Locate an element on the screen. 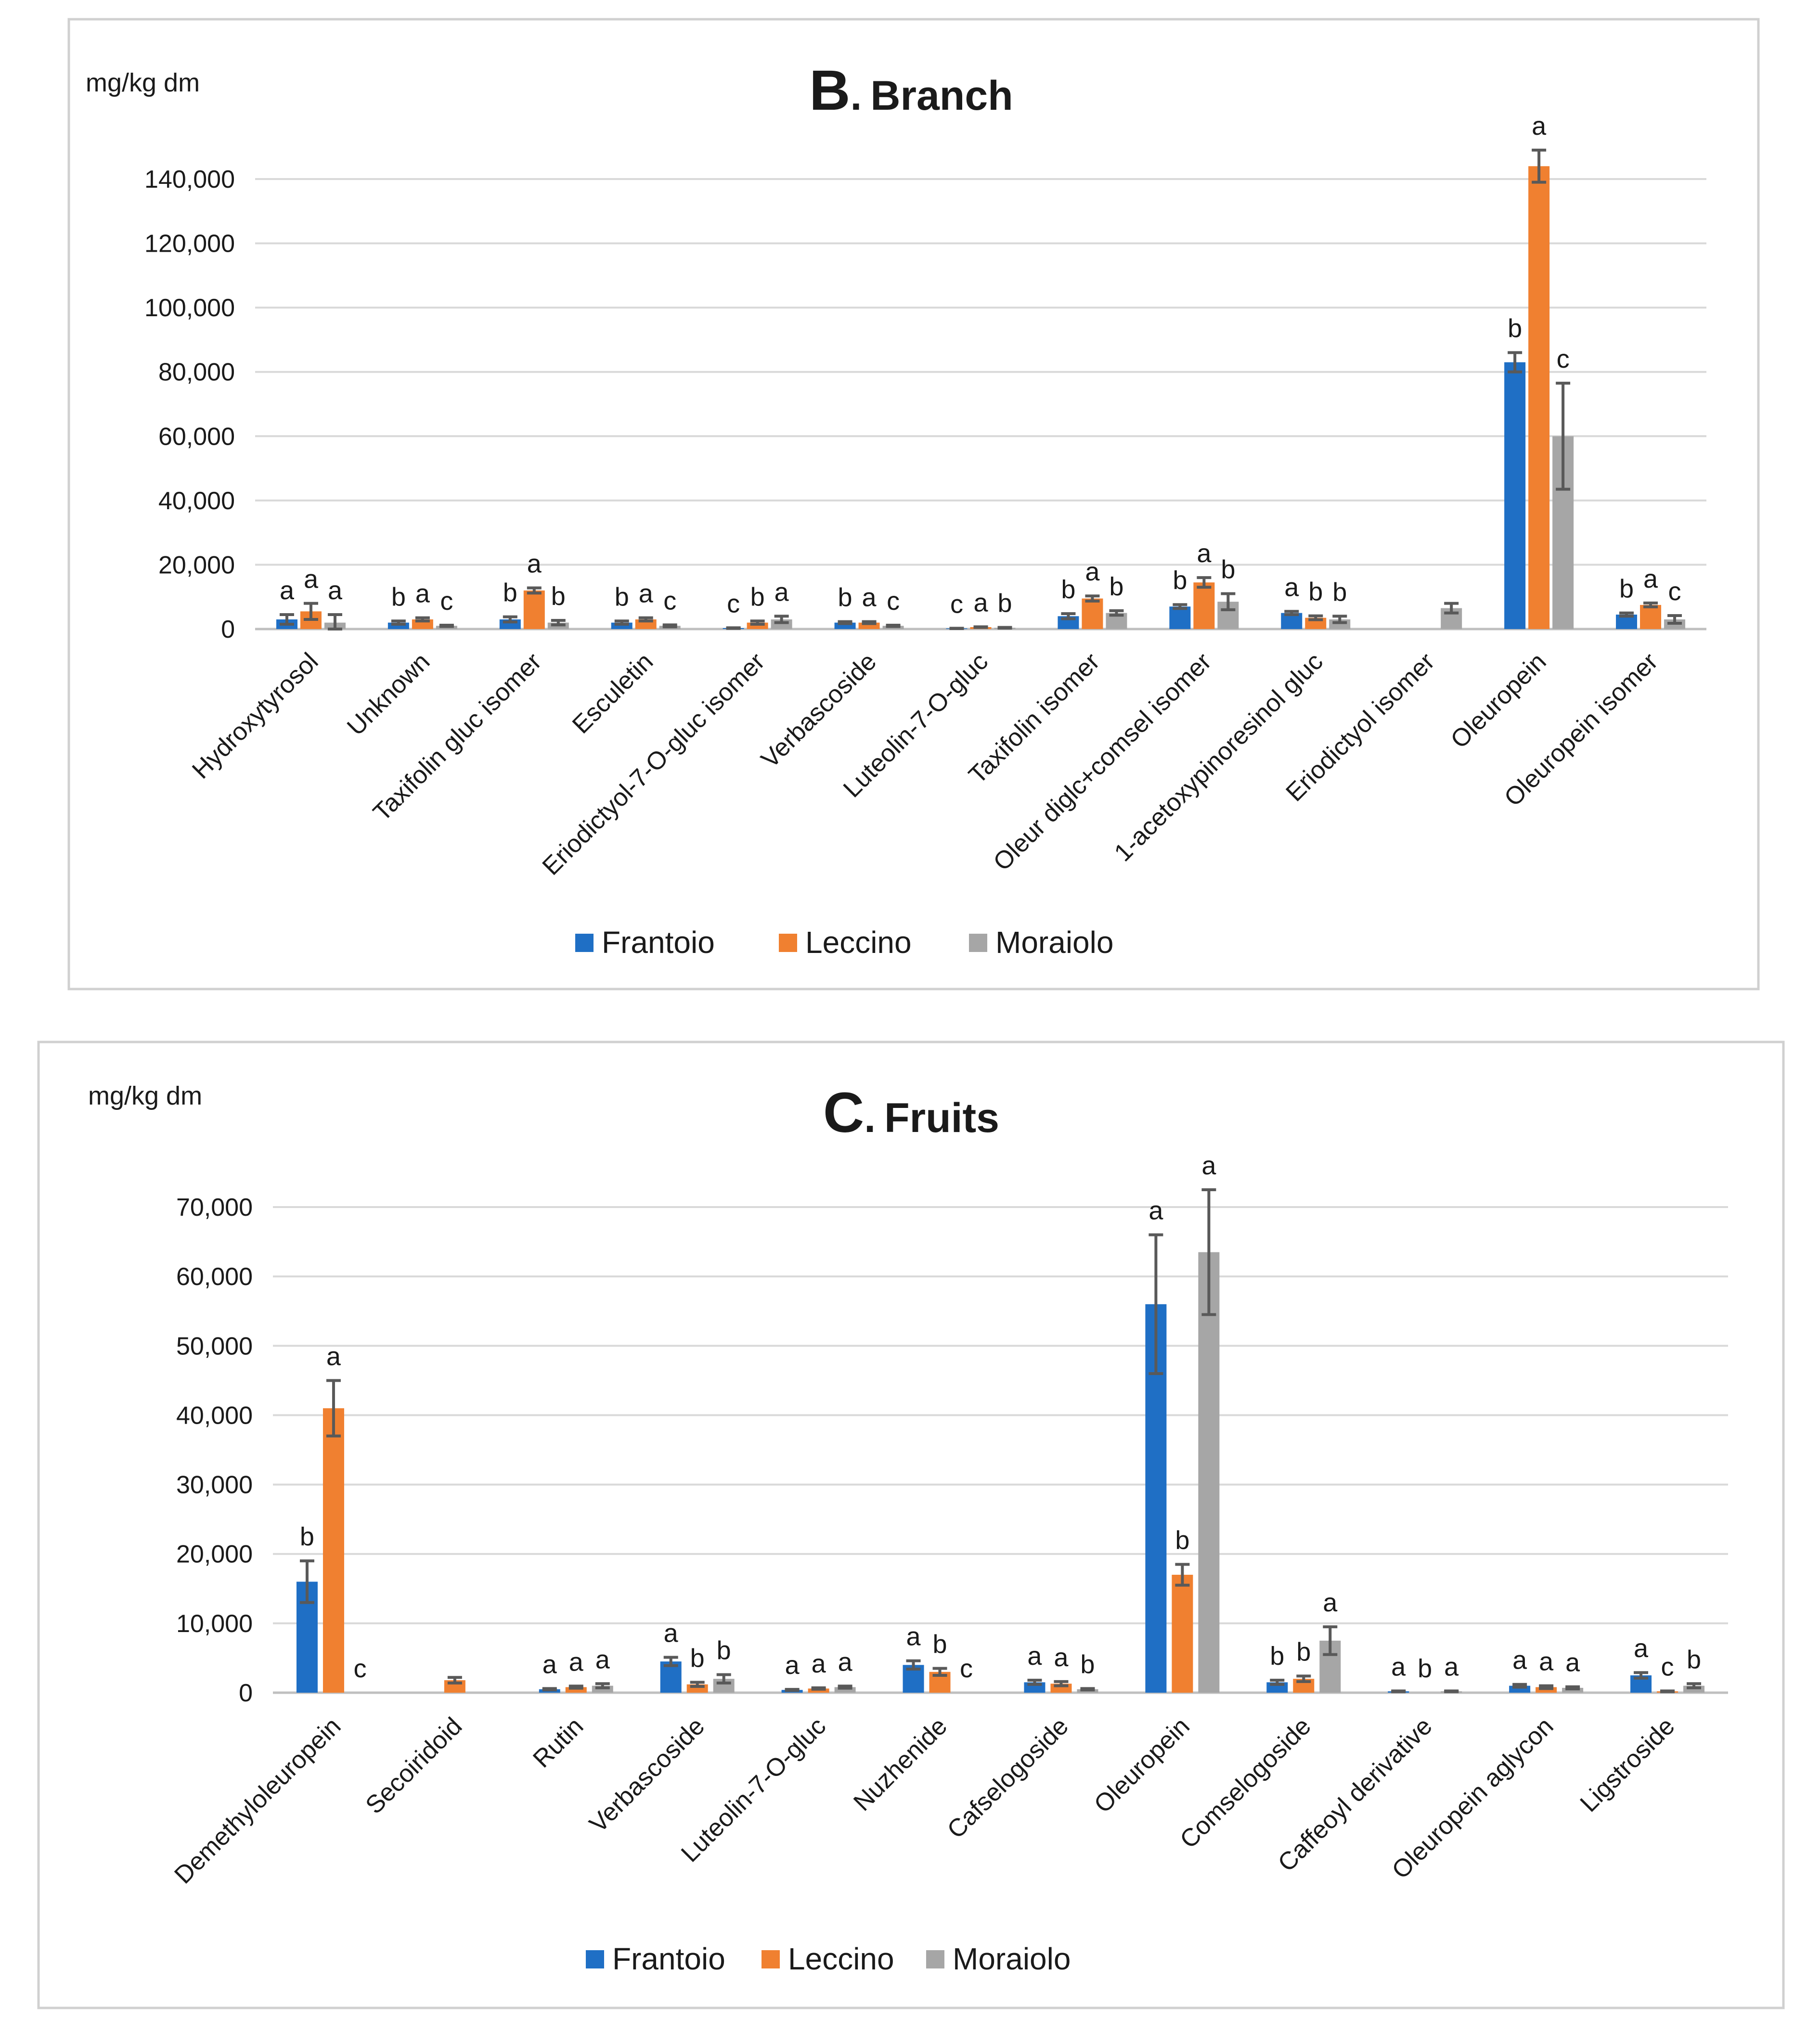 The width and height of the screenshot is (1820, 2032). branch-title-letter: B is located at coordinates (829, 90).